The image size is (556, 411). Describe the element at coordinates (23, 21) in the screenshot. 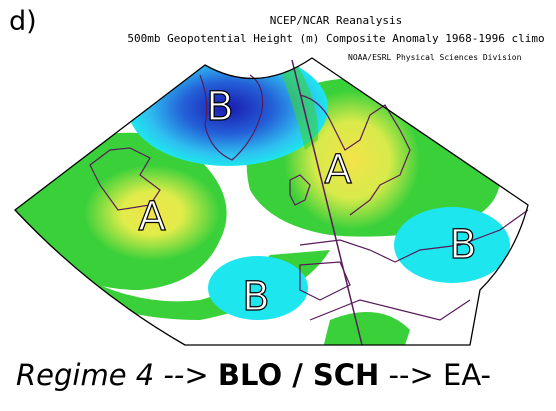

I see `panel-label: d)` at that location.